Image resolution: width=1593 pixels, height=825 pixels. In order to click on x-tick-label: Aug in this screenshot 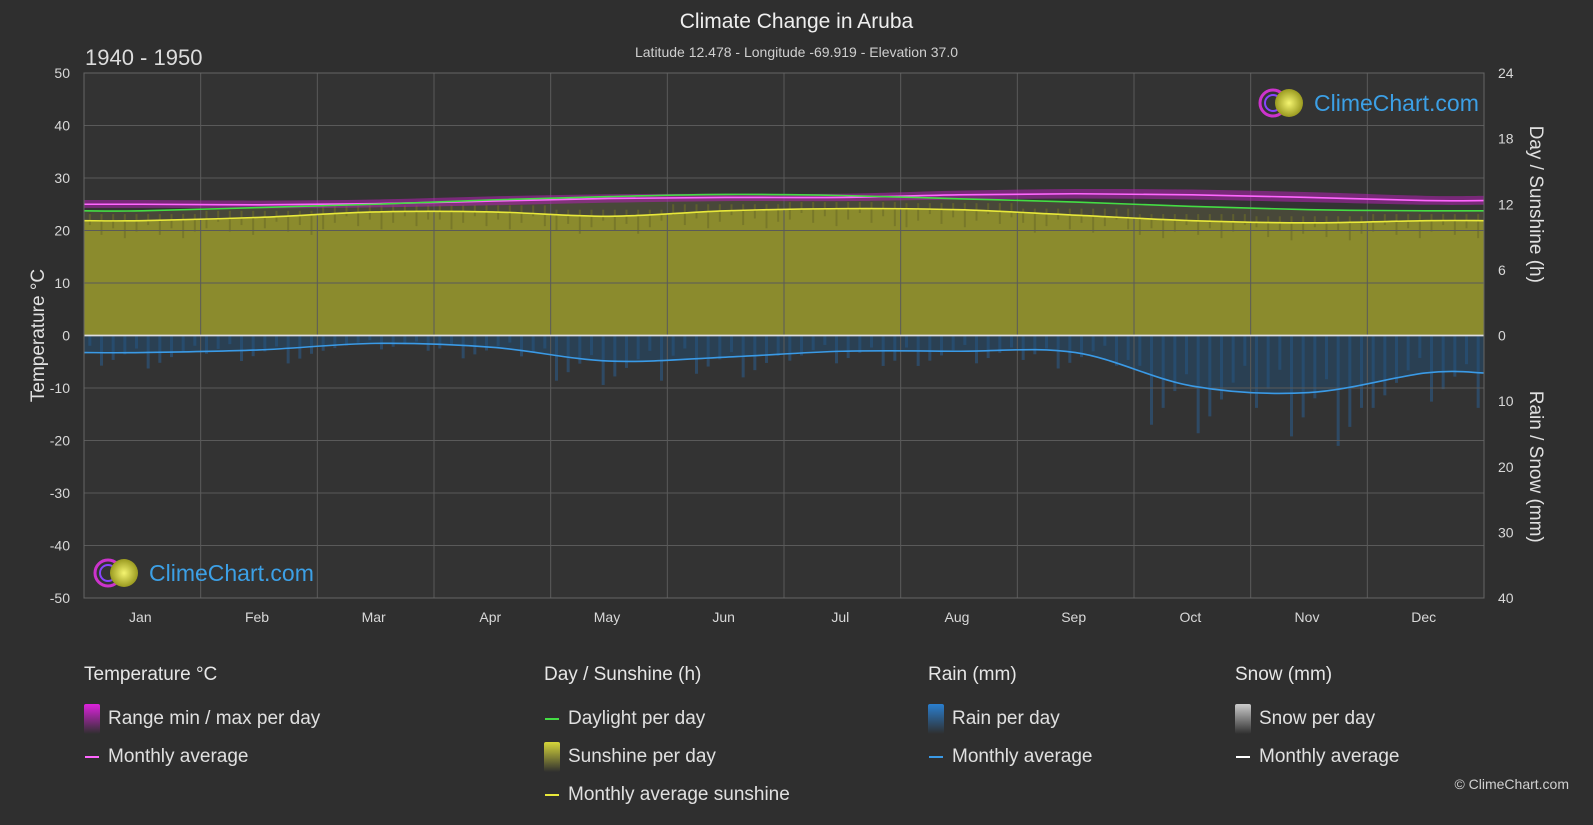, I will do `click(957, 617)`.